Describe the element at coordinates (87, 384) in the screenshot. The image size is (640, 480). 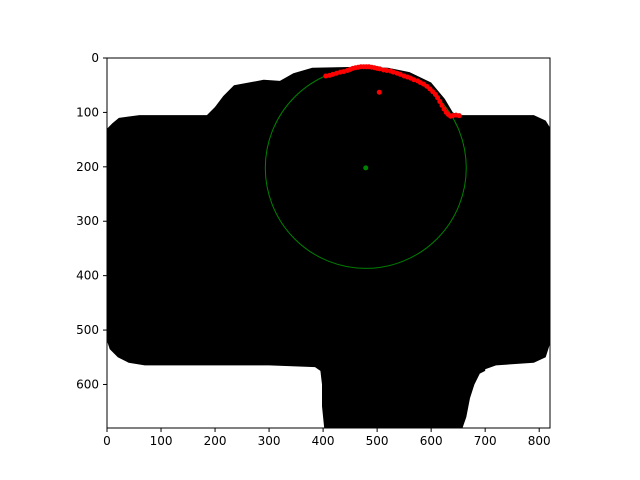
I see `y-tick-label: 600` at that location.